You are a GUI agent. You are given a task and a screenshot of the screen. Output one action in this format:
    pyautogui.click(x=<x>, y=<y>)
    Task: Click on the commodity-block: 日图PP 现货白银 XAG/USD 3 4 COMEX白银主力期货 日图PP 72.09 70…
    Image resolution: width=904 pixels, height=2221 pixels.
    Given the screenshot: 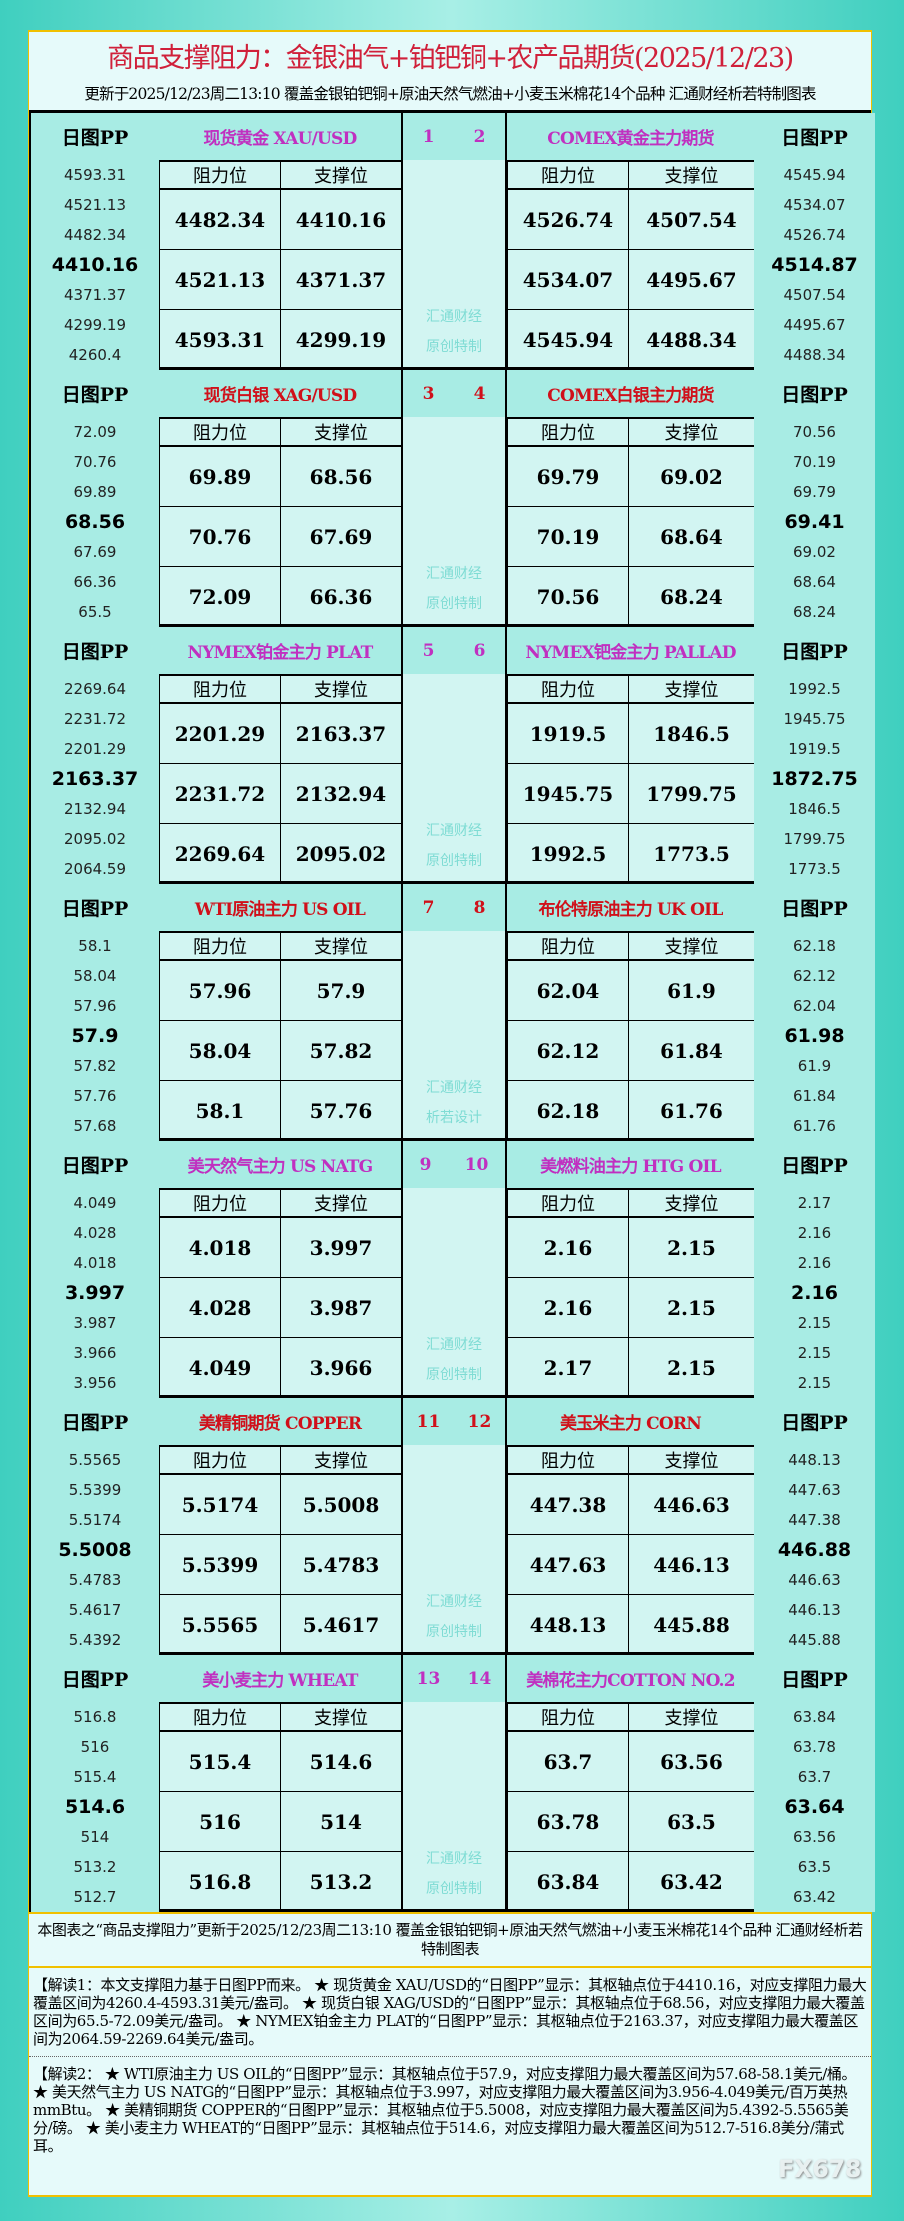 What is the action you would take?
    pyautogui.click(x=453, y=498)
    